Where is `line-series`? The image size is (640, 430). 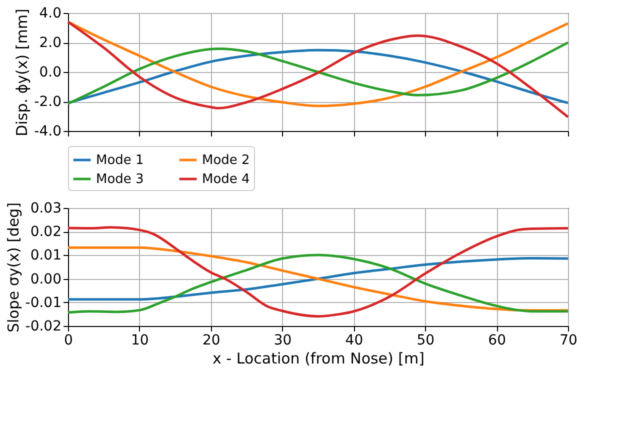
line-series is located at coordinates (318, 279).